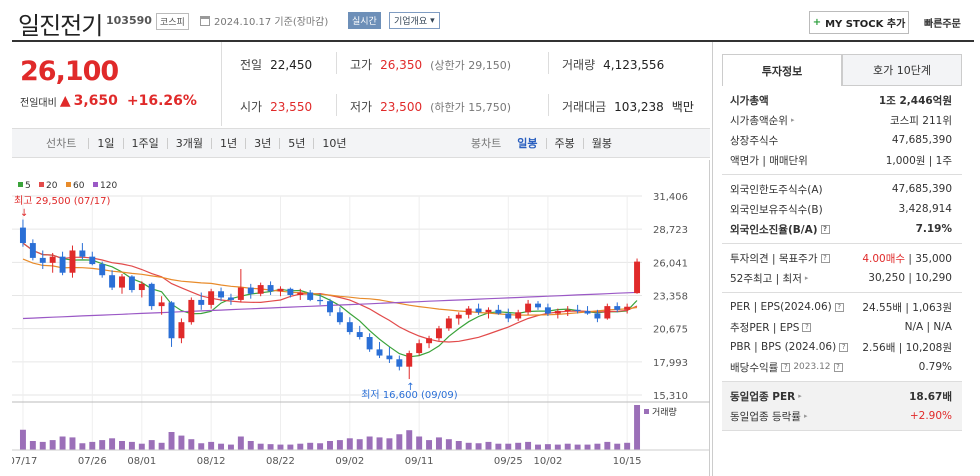  I want to click on calendar-icon, so click(205, 20).